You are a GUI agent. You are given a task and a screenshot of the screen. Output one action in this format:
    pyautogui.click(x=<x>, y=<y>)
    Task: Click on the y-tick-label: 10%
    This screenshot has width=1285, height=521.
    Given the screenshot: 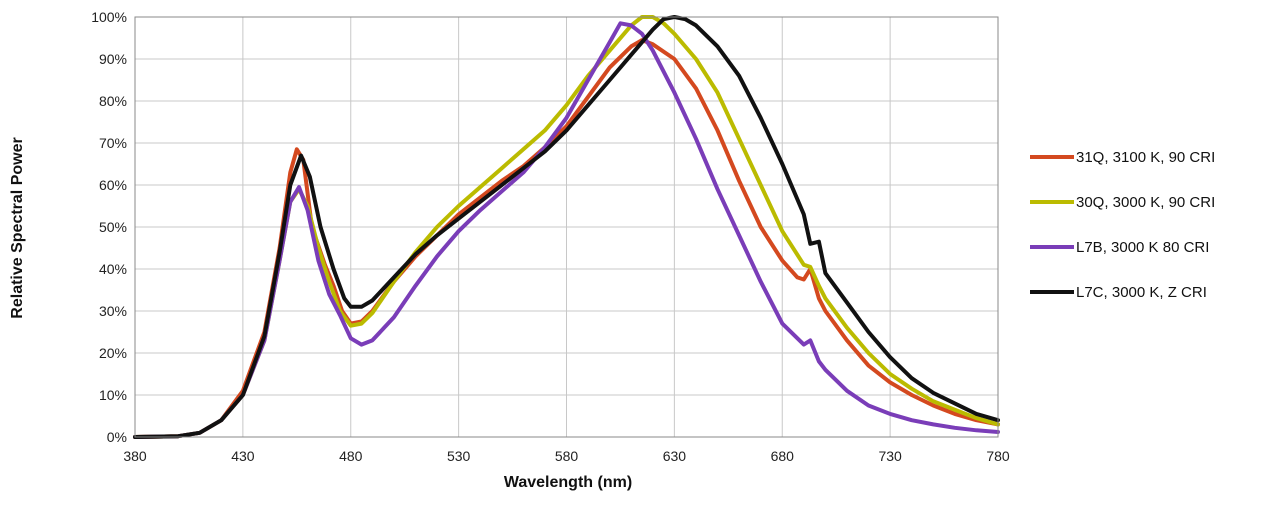 What is the action you would take?
    pyautogui.click(x=113, y=395)
    